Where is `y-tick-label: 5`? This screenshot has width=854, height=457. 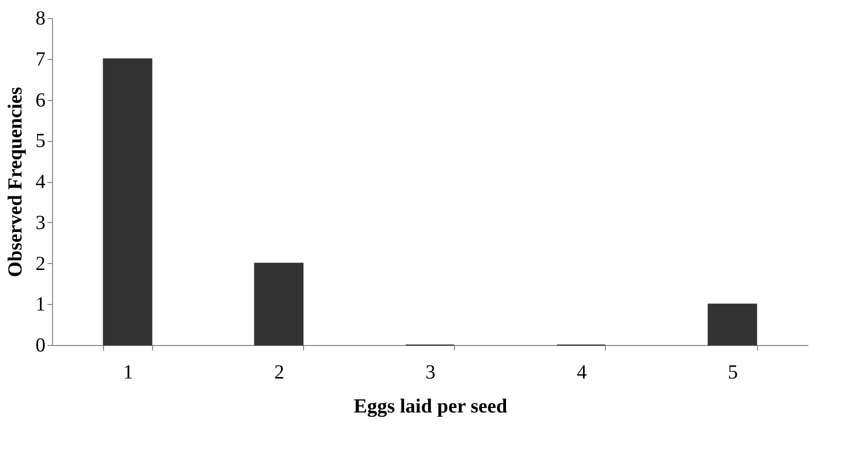
y-tick-label: 5 is located at coordinates (41, 141).